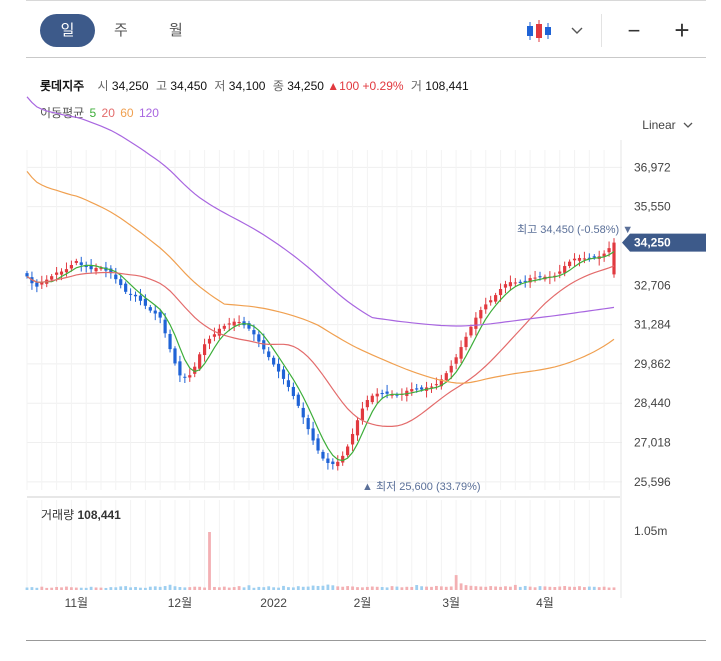 Image resolution: width=721 pixels, height=661 pixels. I want to click on change-percent: +0.29%, so click(383, 86).